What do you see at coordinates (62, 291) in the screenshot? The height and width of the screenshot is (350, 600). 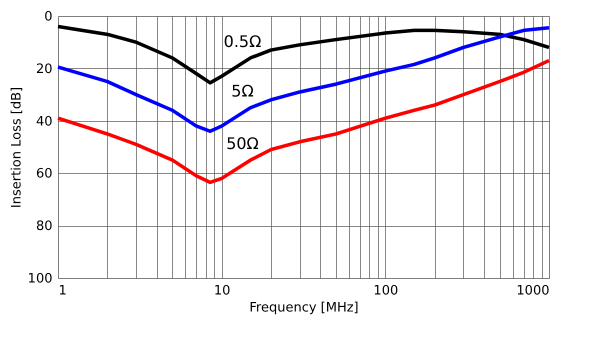 I see `x-tick-label: 1` at bounding box center [62, 291].